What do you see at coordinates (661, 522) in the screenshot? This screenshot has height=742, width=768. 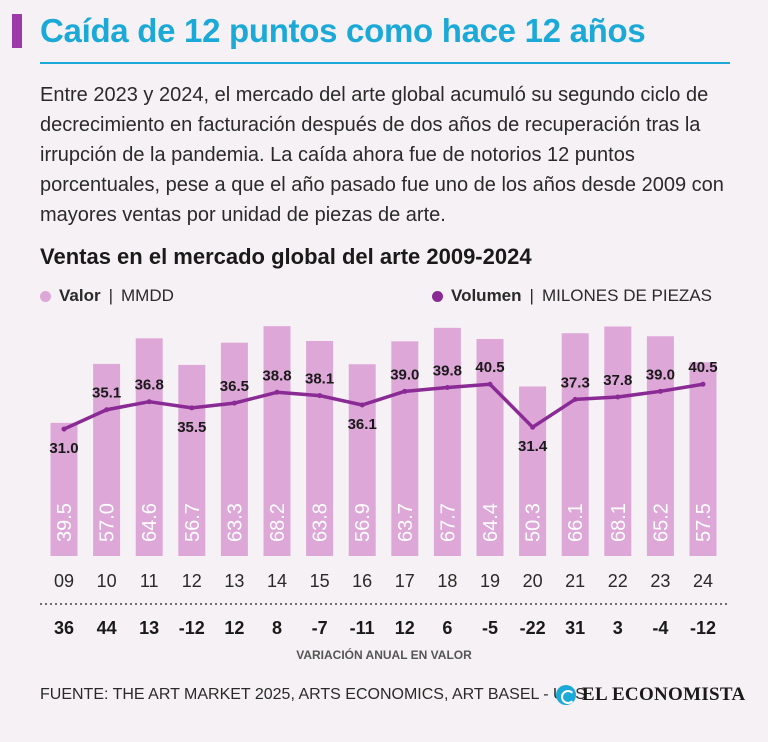 I see `bar-value-label: 65.2` at bounding box center [661, 522].